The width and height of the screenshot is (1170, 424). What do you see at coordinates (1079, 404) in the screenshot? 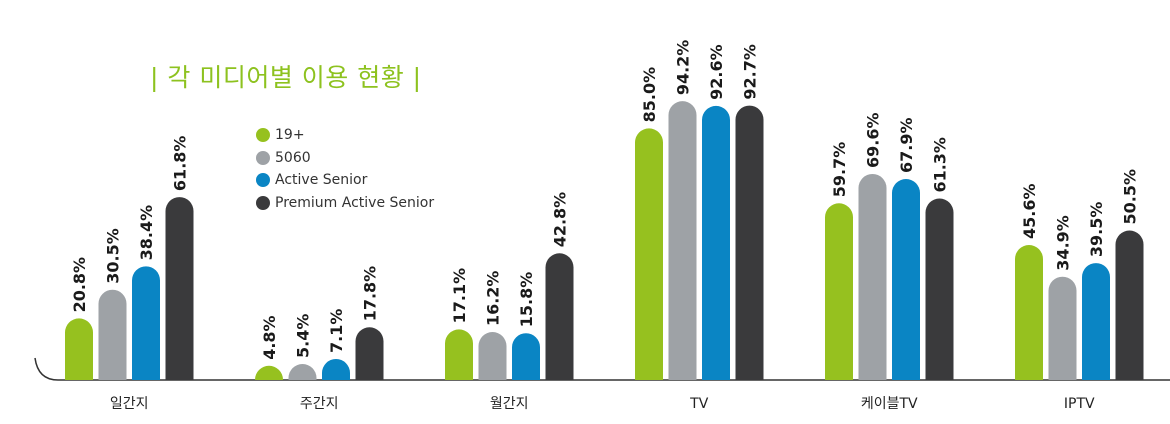
I see `category-label-5: IPTV` at bounding box center [1079, 404].